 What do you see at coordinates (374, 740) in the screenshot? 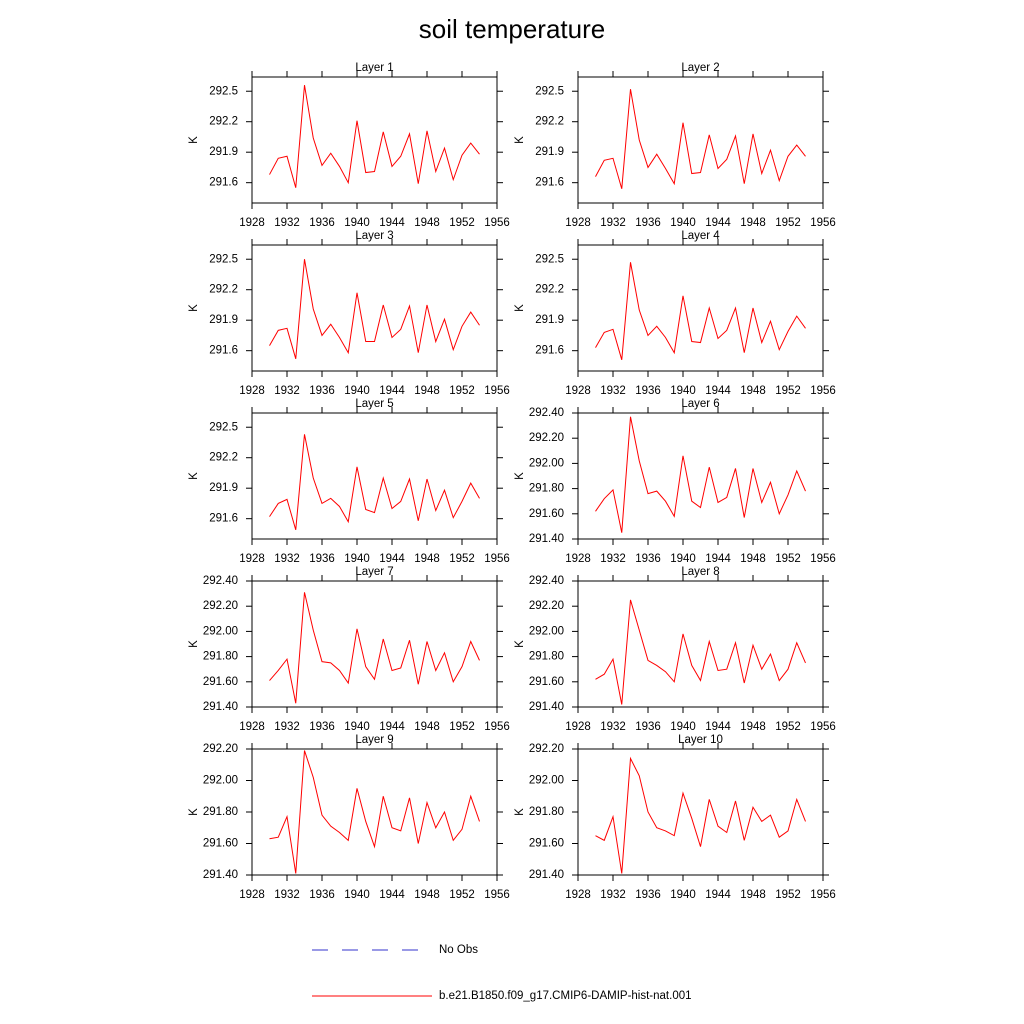
I see `chart-title: Layer 9` at bounding box center [374, 740].